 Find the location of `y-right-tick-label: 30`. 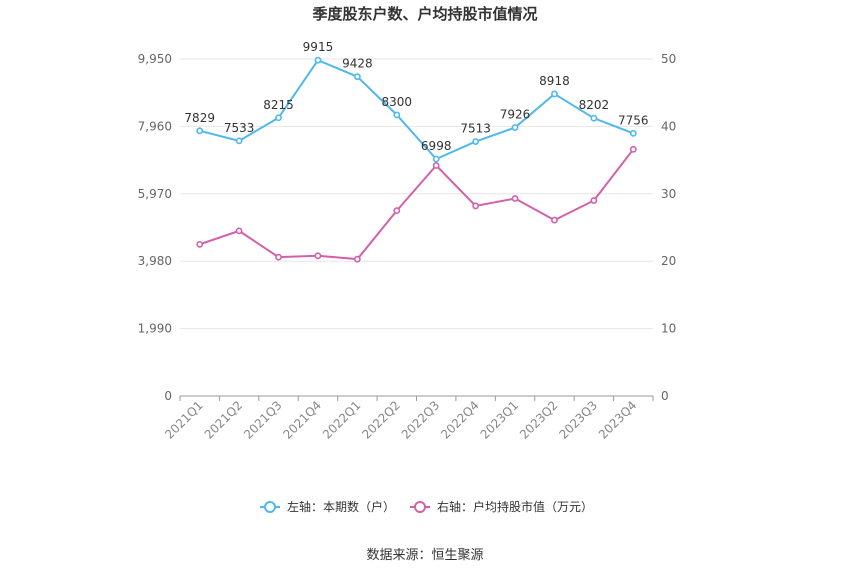

y-right-tick-label: 30 is located at coordinates (668, 194).